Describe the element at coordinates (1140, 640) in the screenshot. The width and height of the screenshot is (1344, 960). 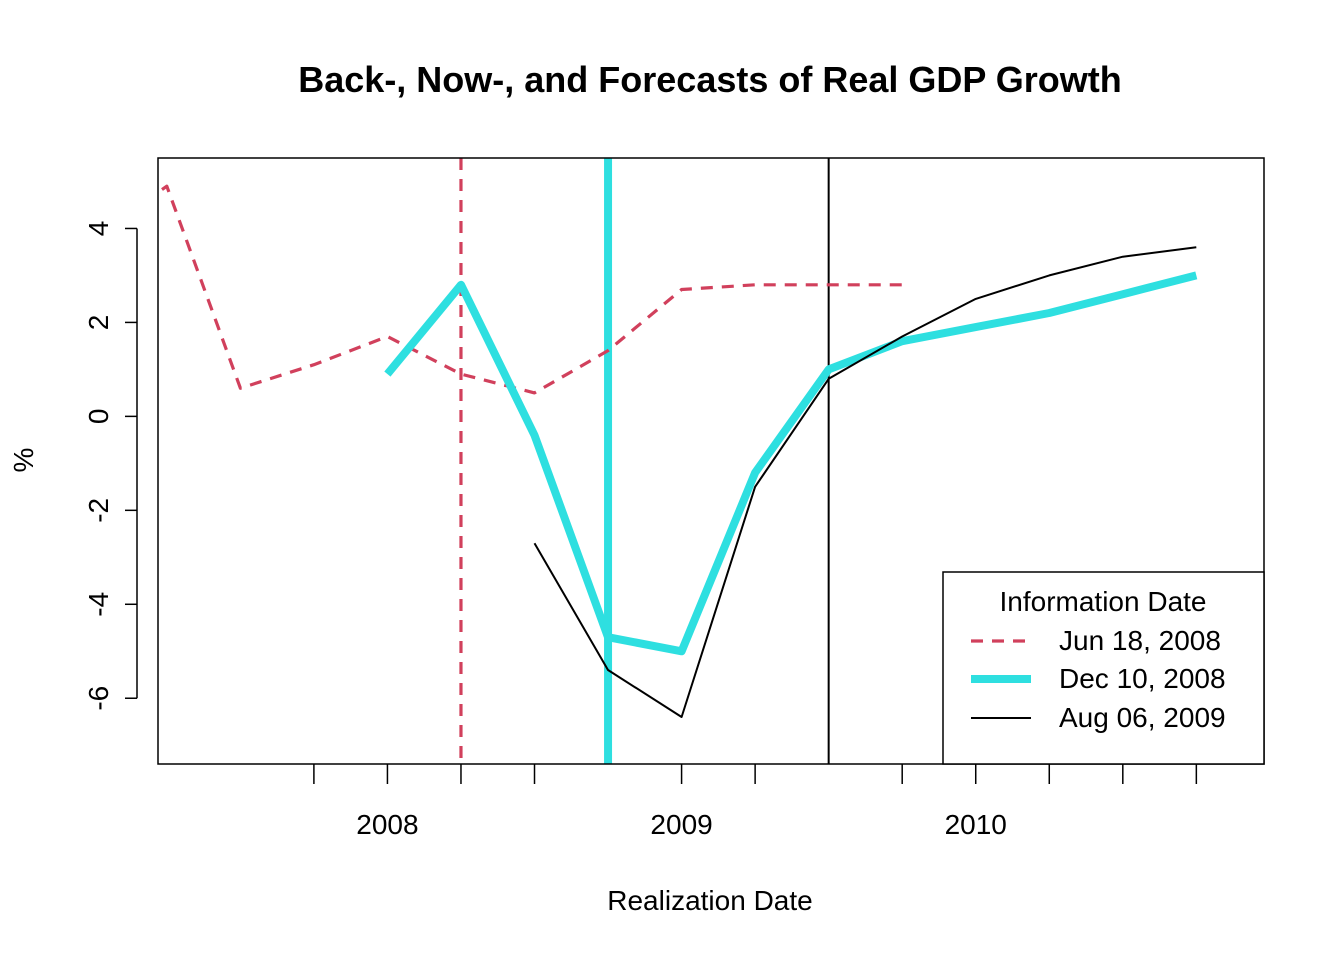
I see `legend-label: Jun 18, 2008` at that location.